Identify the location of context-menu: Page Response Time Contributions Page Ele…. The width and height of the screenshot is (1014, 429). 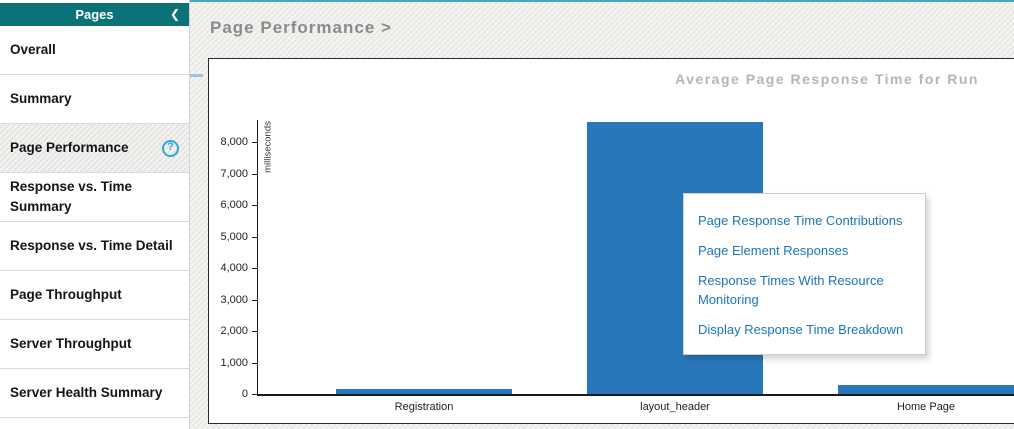
(804, 274).